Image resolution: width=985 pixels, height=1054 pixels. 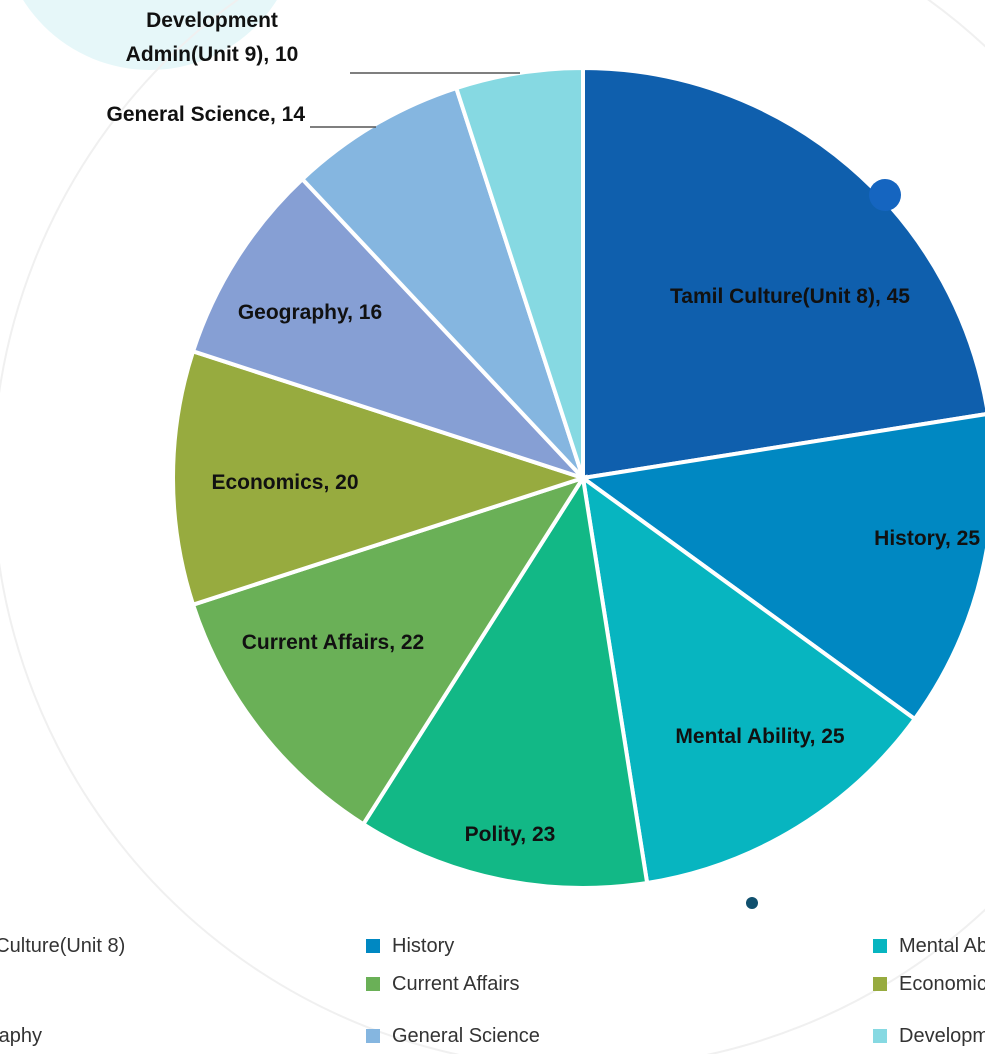 What do you see at coordinates (201, 37) in the screenshot?
I see `label-category: Development Admin(Unit 9)` at bounding box center [201, 37].